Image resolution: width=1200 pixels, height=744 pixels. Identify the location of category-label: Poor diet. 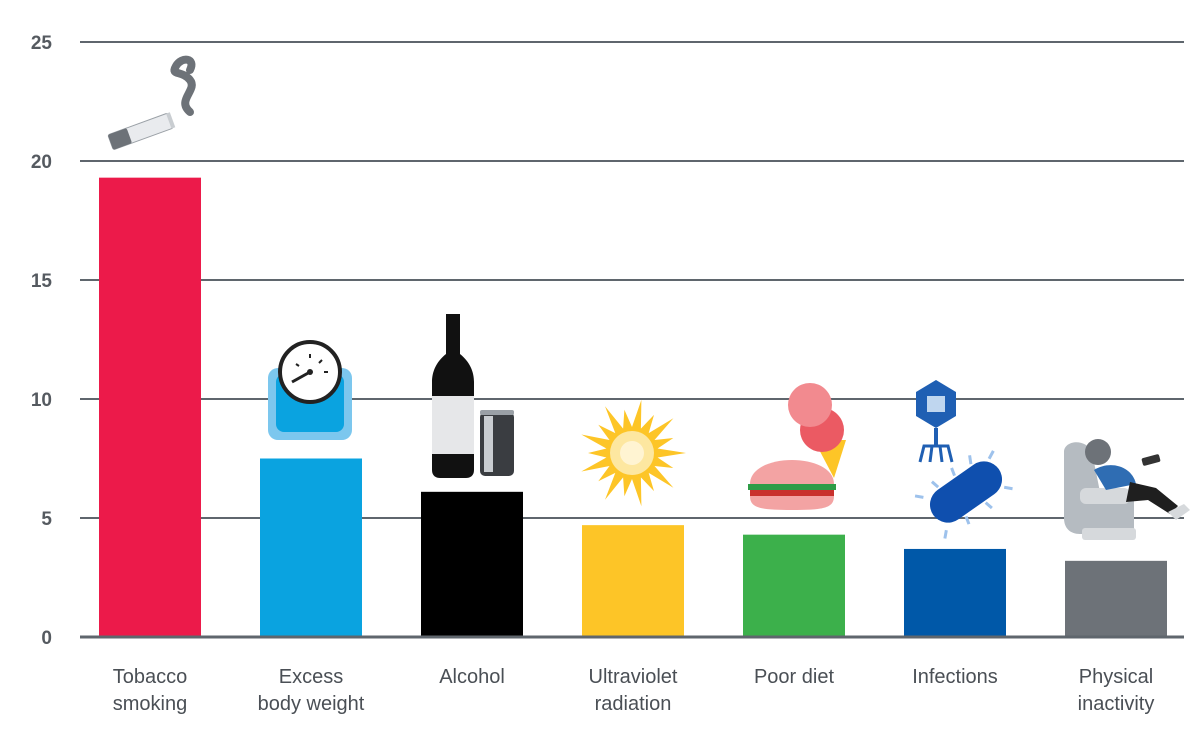
(794, 677).